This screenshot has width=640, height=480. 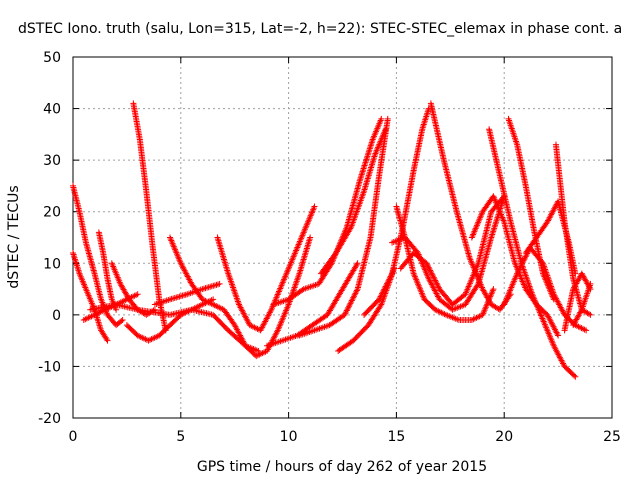 I want to click on x-tick-label: 15, so click(x=396, y=437).